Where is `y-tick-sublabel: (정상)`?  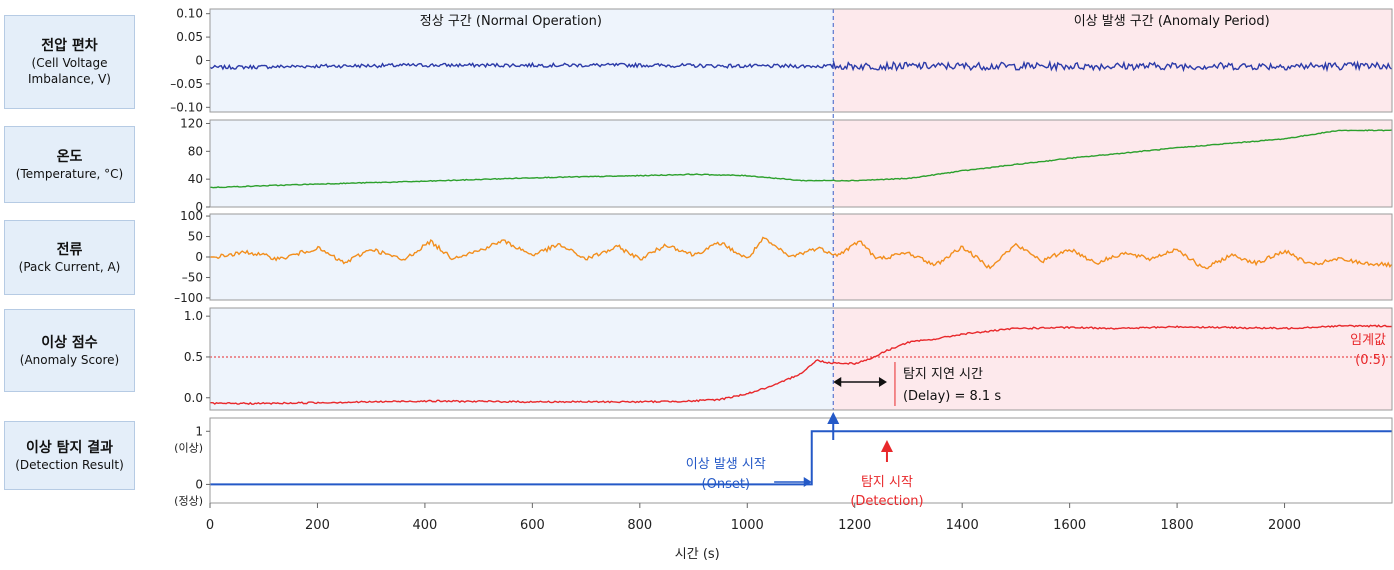
y-tick-sublabel: (정상) is located at coordinates (188, 500).